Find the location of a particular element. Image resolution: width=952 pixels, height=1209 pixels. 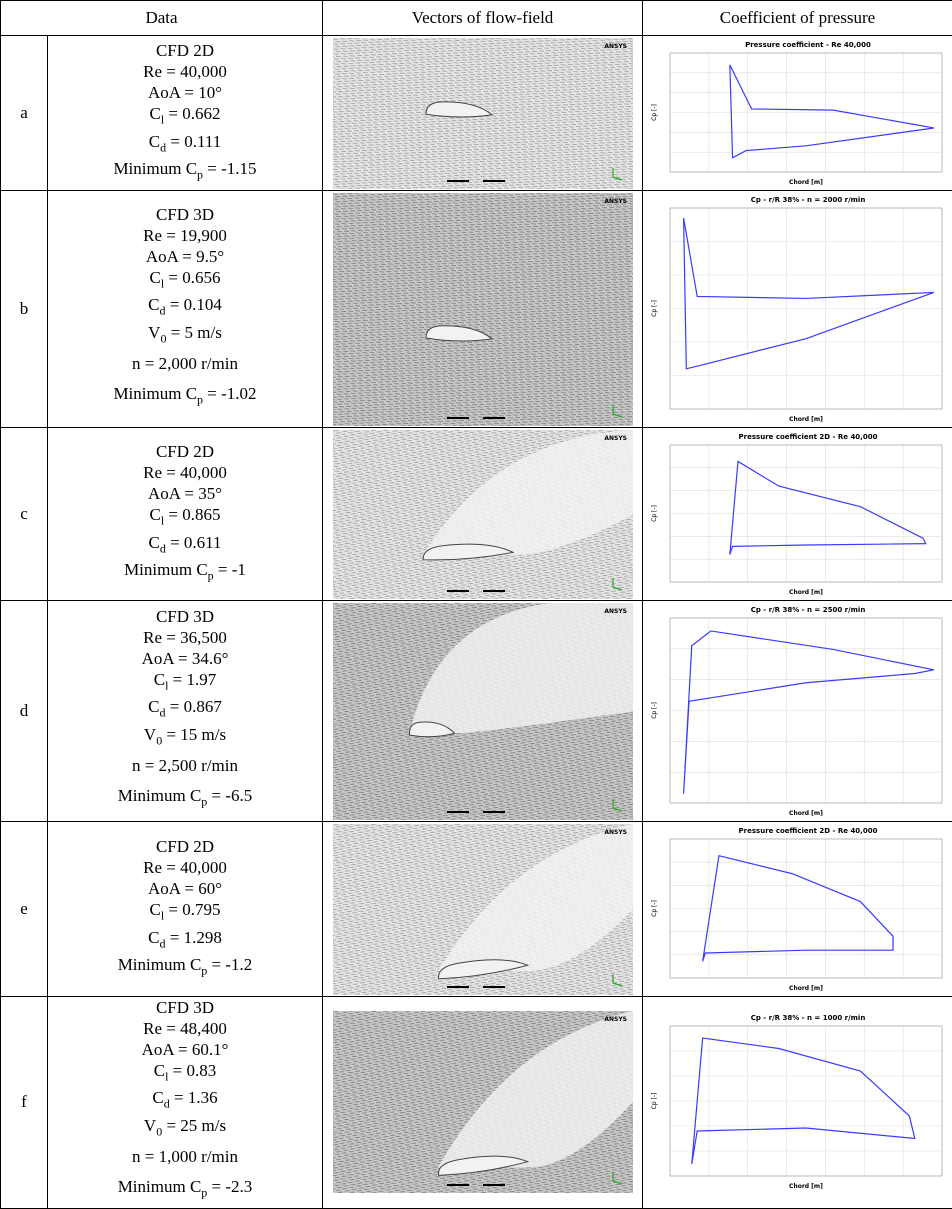

line-text: = 1.36 is located at coordinates (194, 1097).